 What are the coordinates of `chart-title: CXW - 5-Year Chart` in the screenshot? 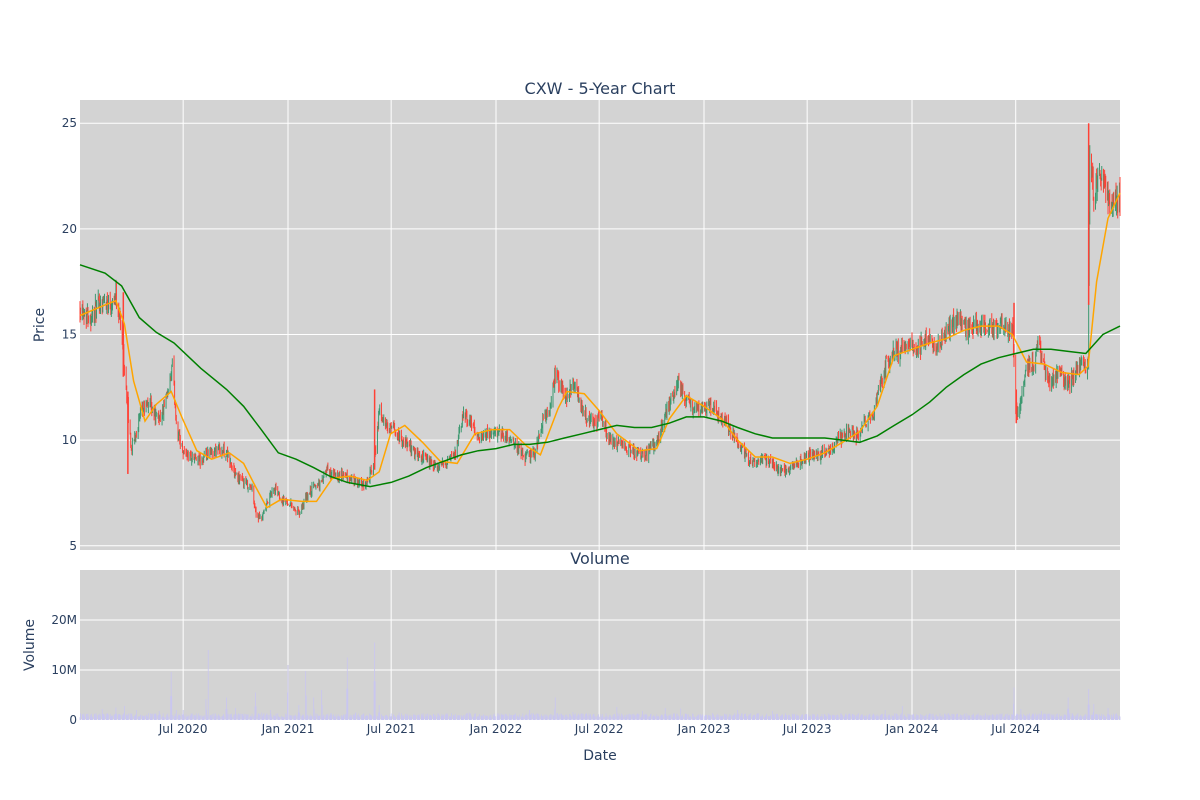 It's located at (600, 88).